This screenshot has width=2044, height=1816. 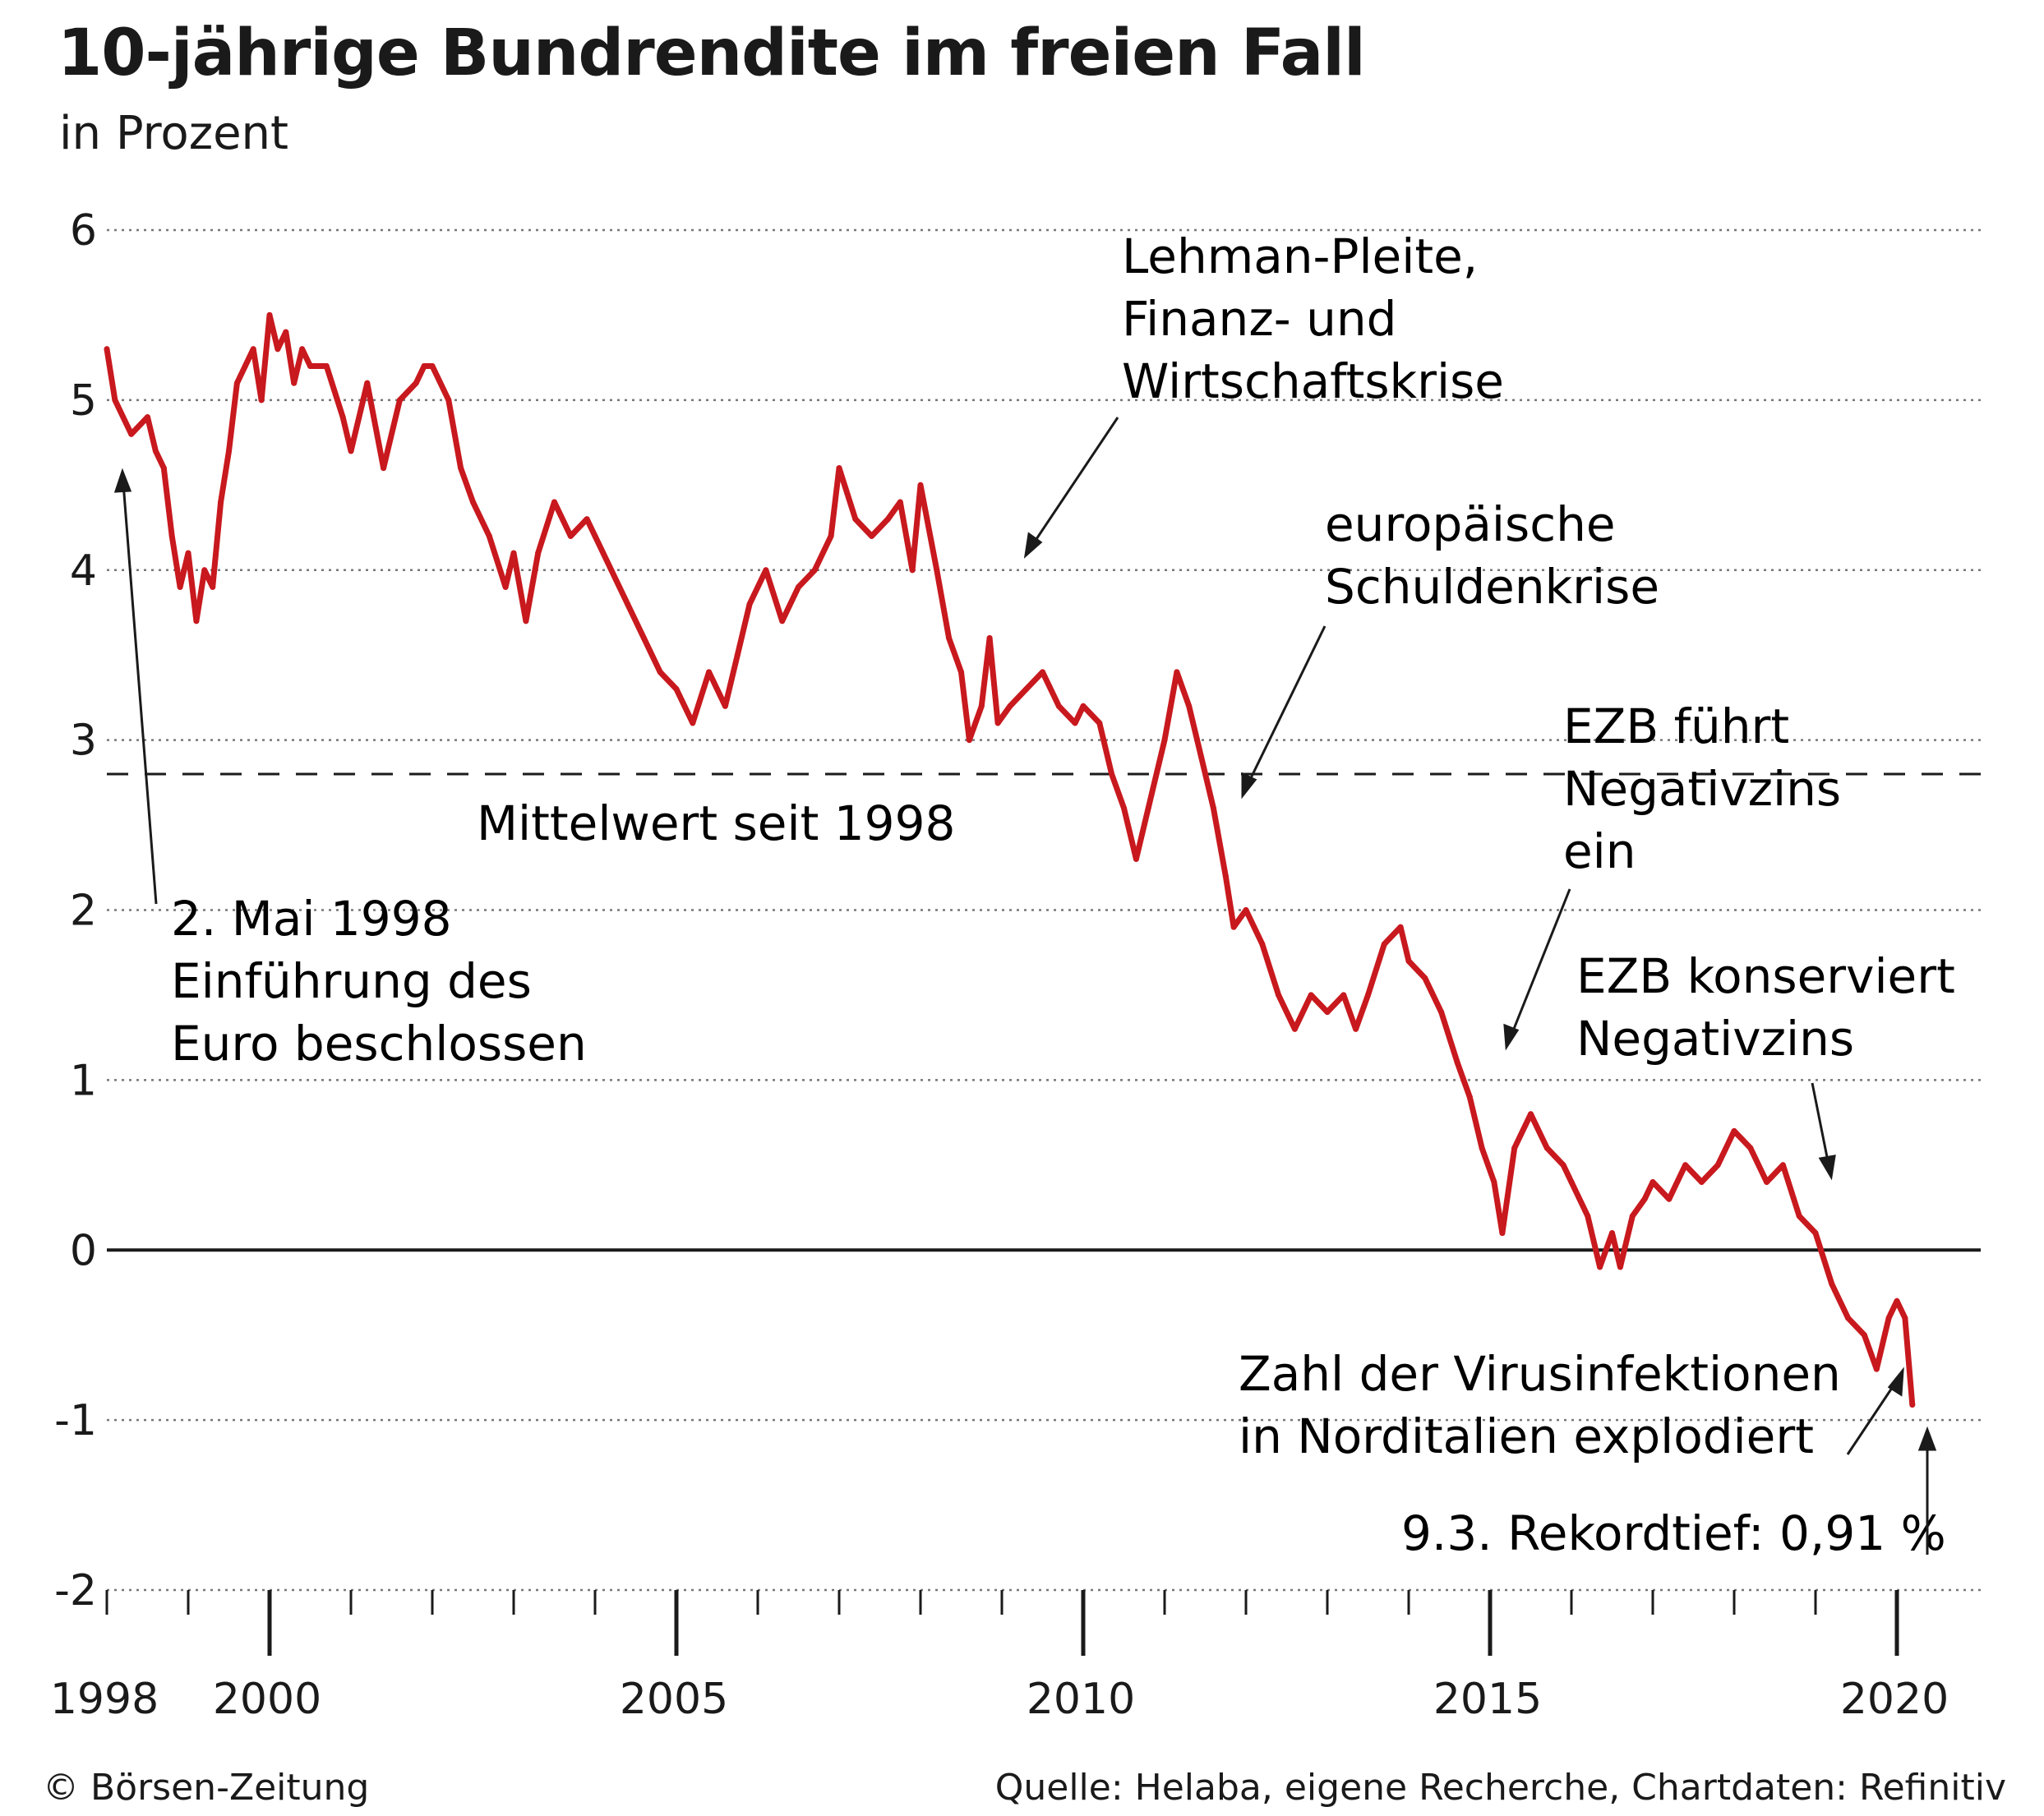 What do you see at coordinates (1249, 786) in the screenshot?
I see `arrow-schulden-head` at bounding box center [1249, 786].